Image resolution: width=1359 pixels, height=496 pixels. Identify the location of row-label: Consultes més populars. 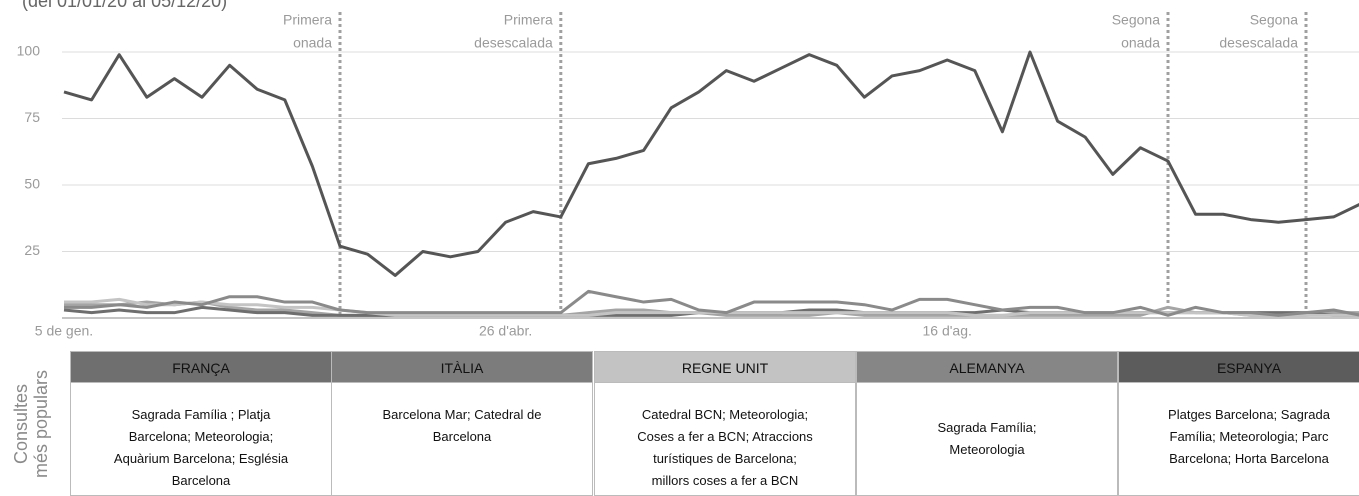
(31, 424).